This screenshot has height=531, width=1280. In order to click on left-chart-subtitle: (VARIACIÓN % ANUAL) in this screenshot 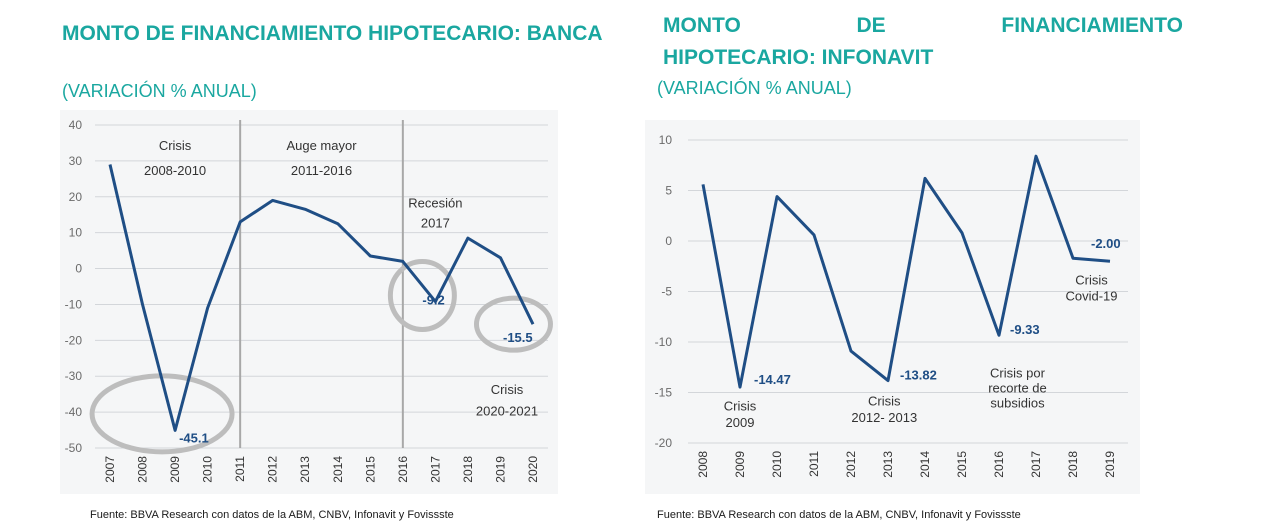, I will do `click(159, 91)`.